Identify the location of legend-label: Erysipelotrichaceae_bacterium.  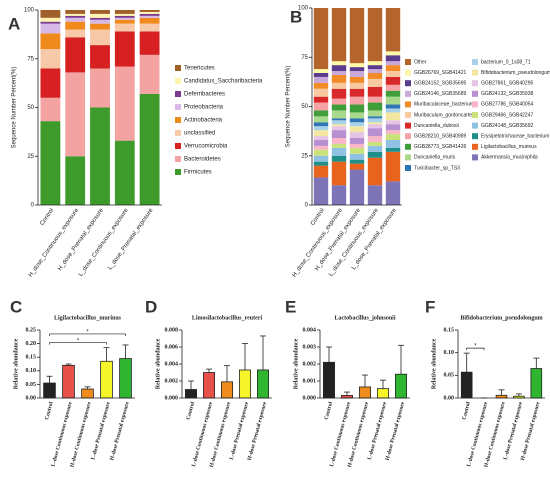
(515, 137).